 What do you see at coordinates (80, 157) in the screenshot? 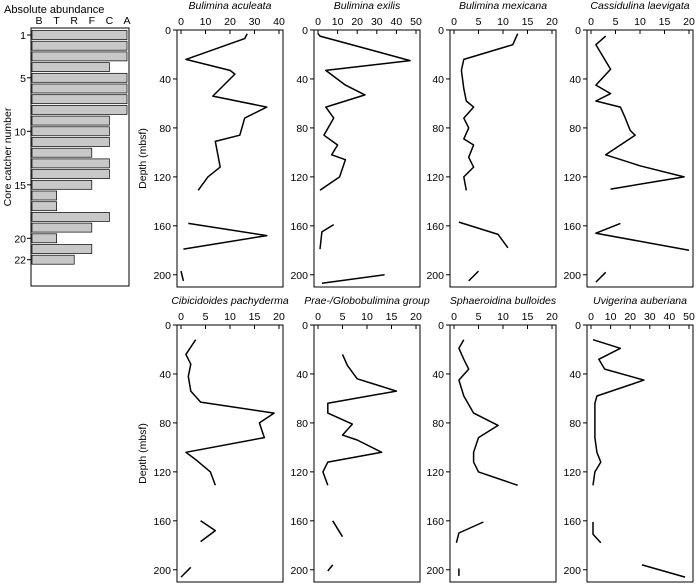
I see `abundance-frame` at bounding box center [80, 157].